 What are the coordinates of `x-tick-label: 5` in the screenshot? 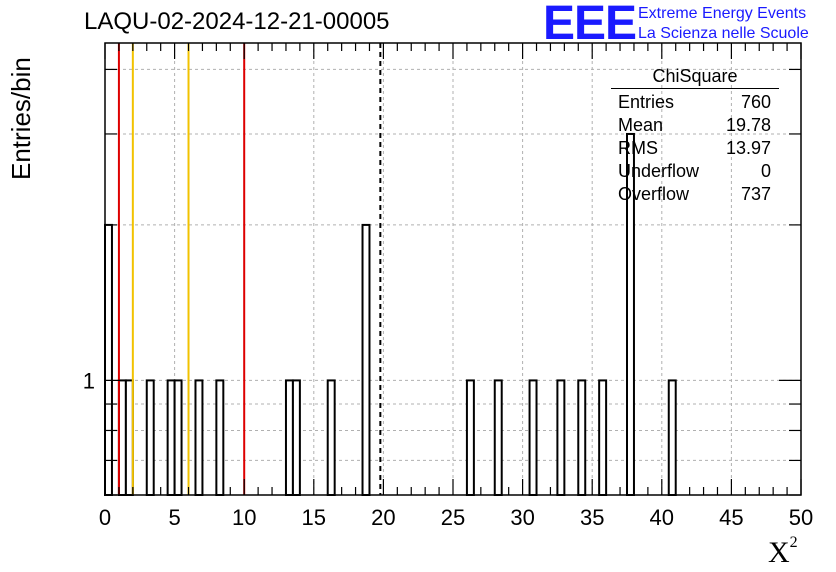 It's located at (174, 517).